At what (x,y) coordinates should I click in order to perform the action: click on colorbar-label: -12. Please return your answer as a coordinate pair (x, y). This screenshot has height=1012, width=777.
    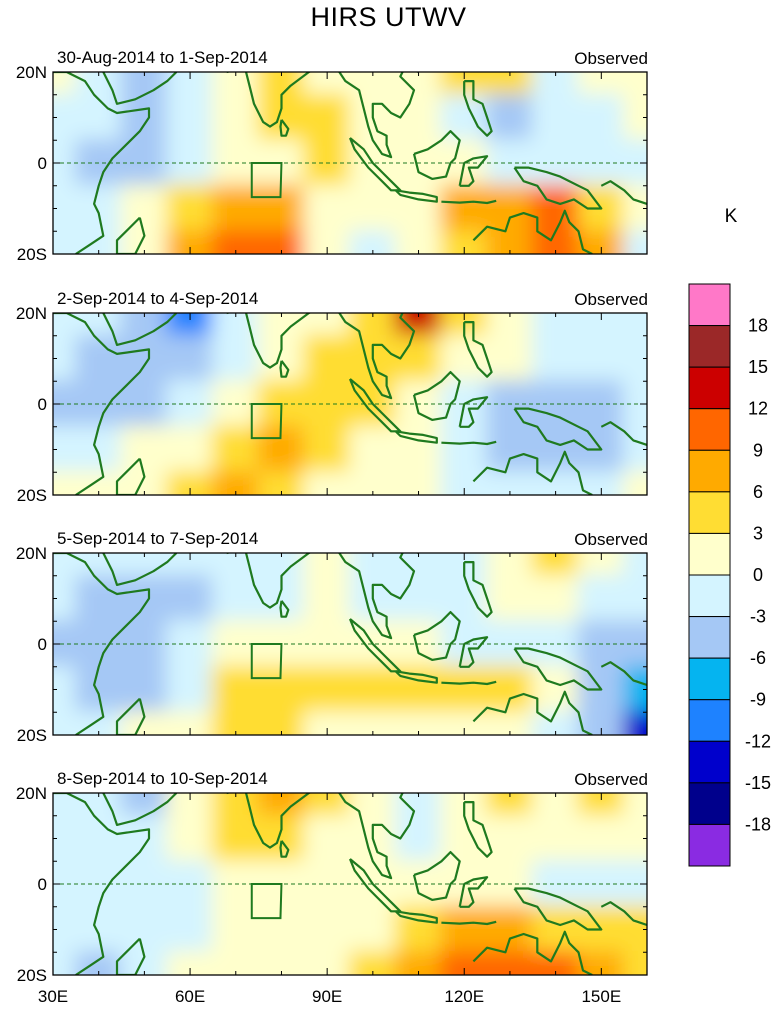
    Looking at the image, I should click on (758, 741).